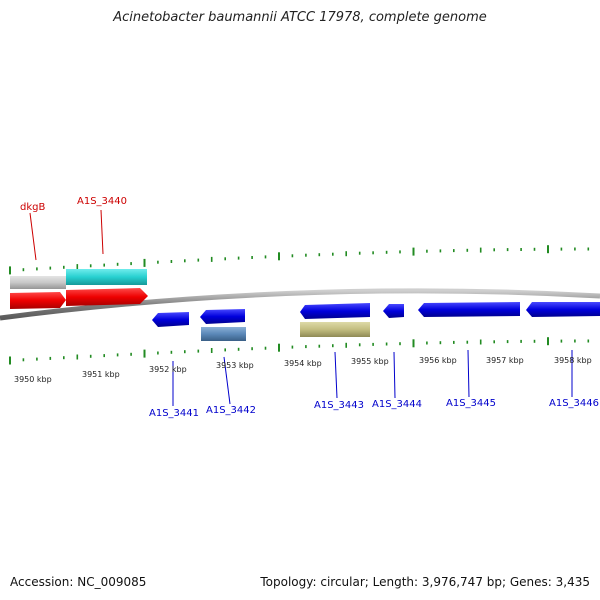 The height and width of the screenshot is (600, 600). Describe the element at coordinates (73, 204) in the screenshot. I see `forward-gene-labels: dkgB A1S_3440` at that location.